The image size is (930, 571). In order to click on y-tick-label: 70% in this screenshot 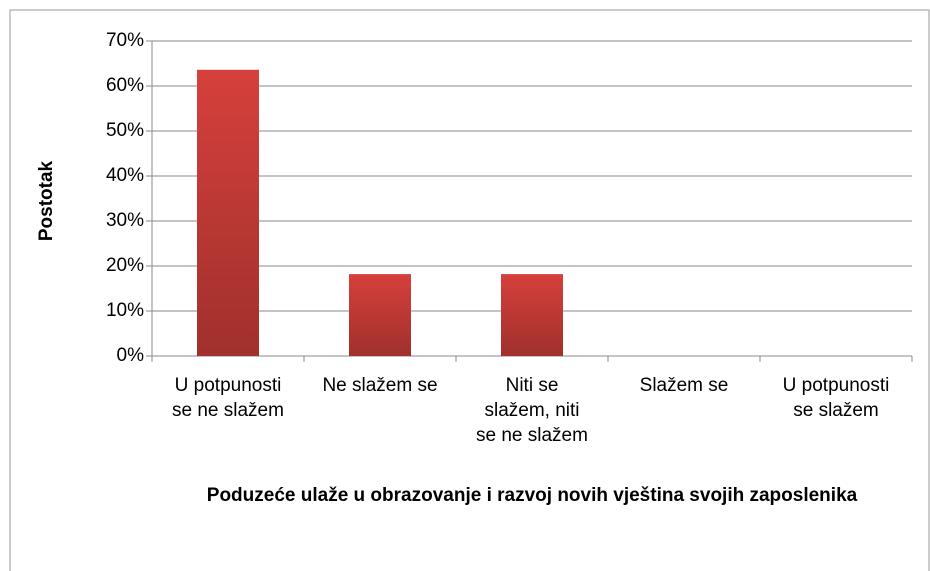, I will do `click(124, 40)`.